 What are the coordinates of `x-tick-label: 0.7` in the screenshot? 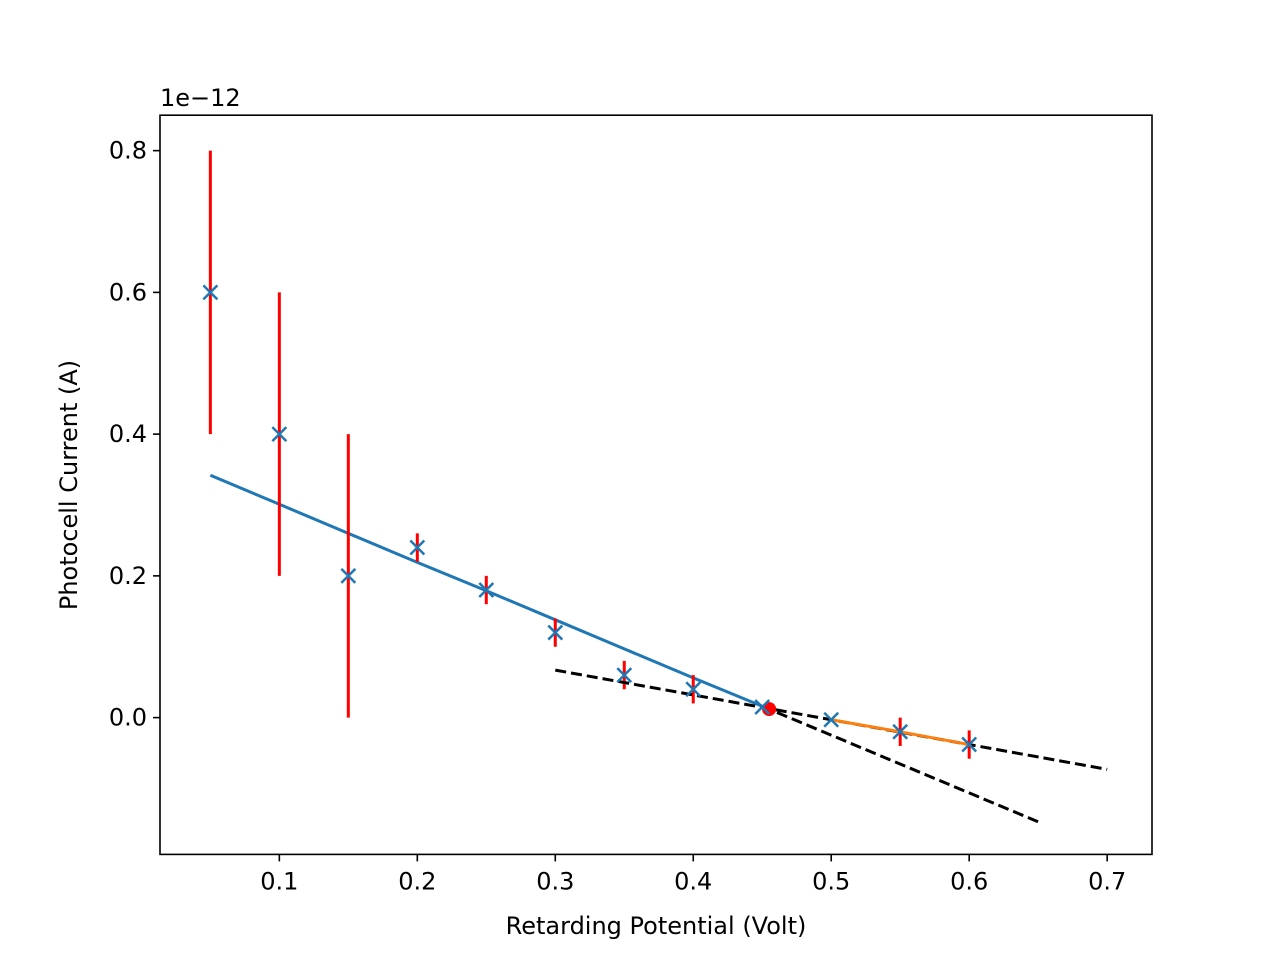 It's located at (1107, 881).